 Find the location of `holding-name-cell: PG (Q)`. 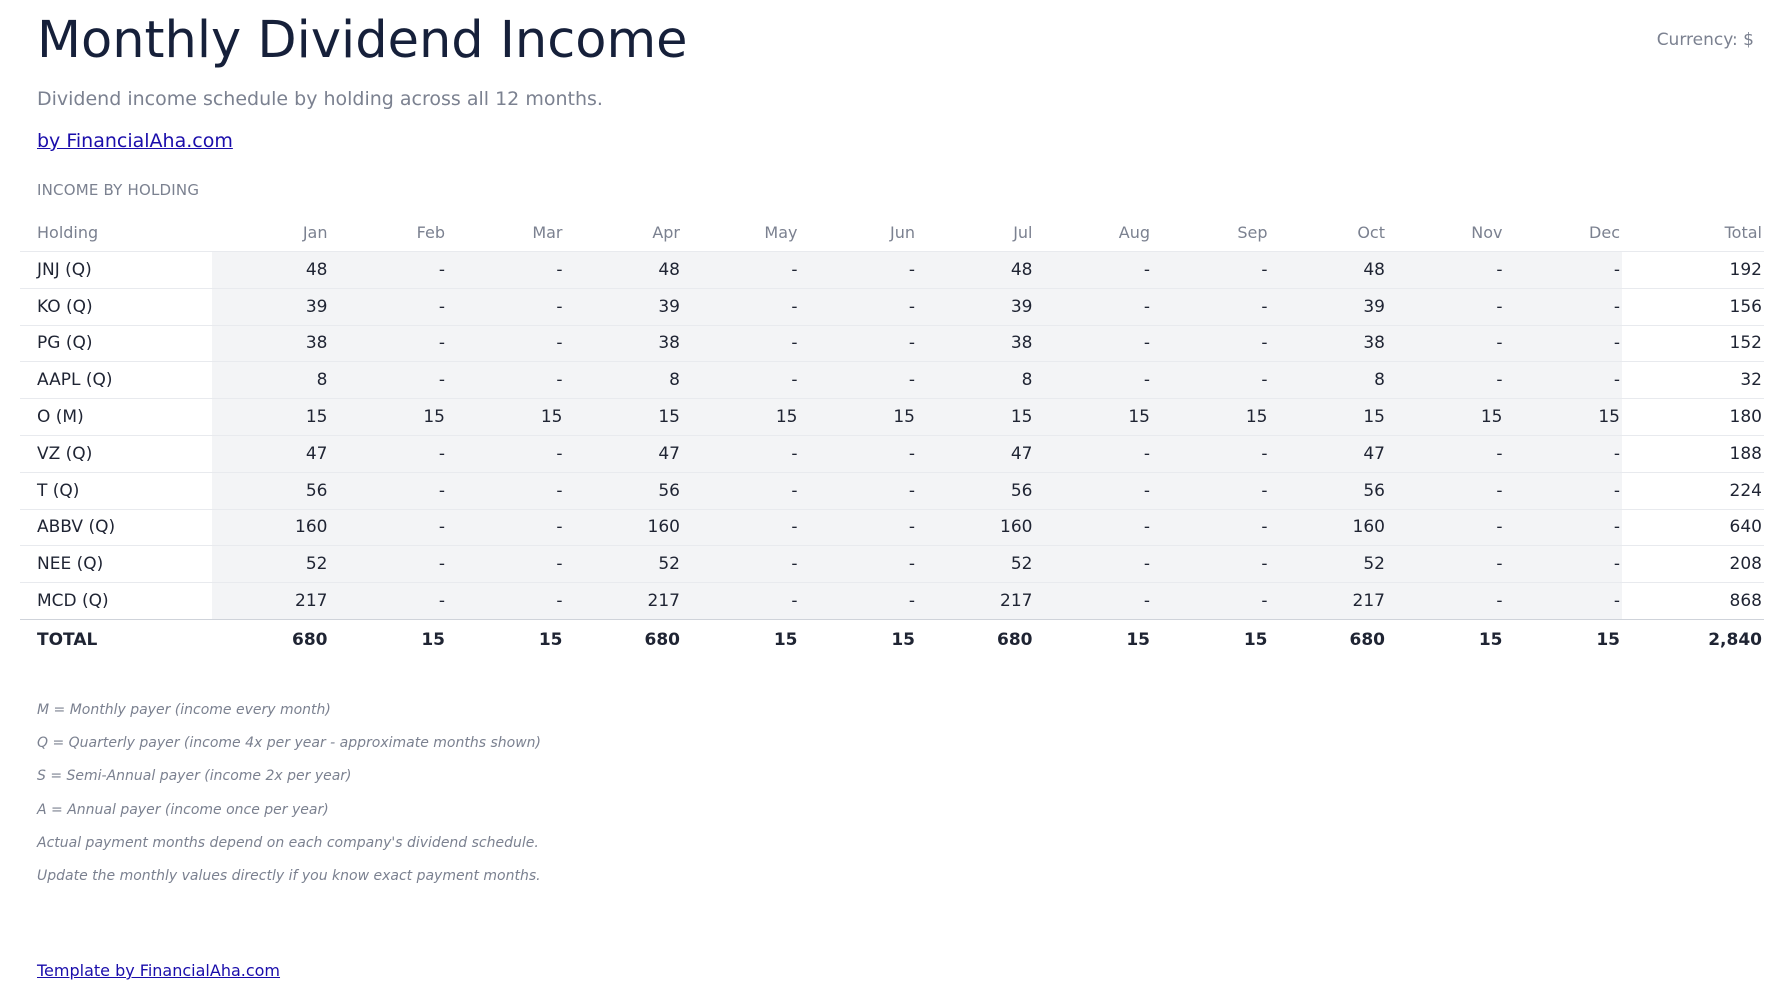

holding-name-cell: PG (Q) is located at coordinates (116, 343).